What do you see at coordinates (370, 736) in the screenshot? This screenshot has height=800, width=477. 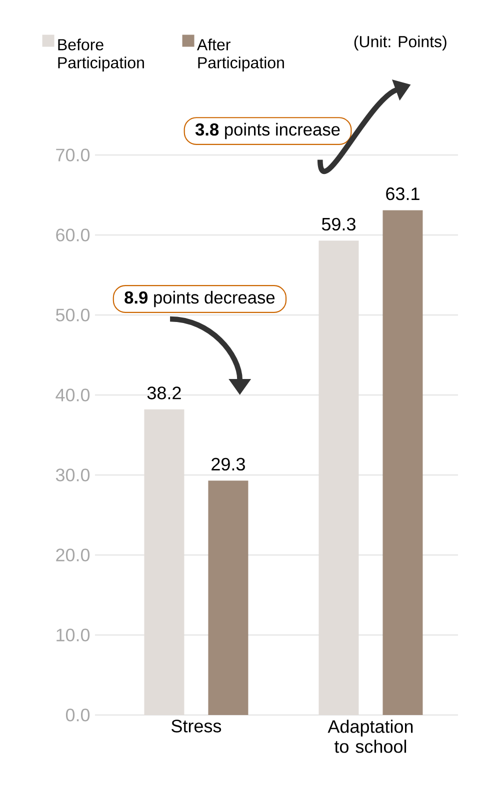 I see `x-tick-label: Adaptation to school` at bounding box center [370, 736].